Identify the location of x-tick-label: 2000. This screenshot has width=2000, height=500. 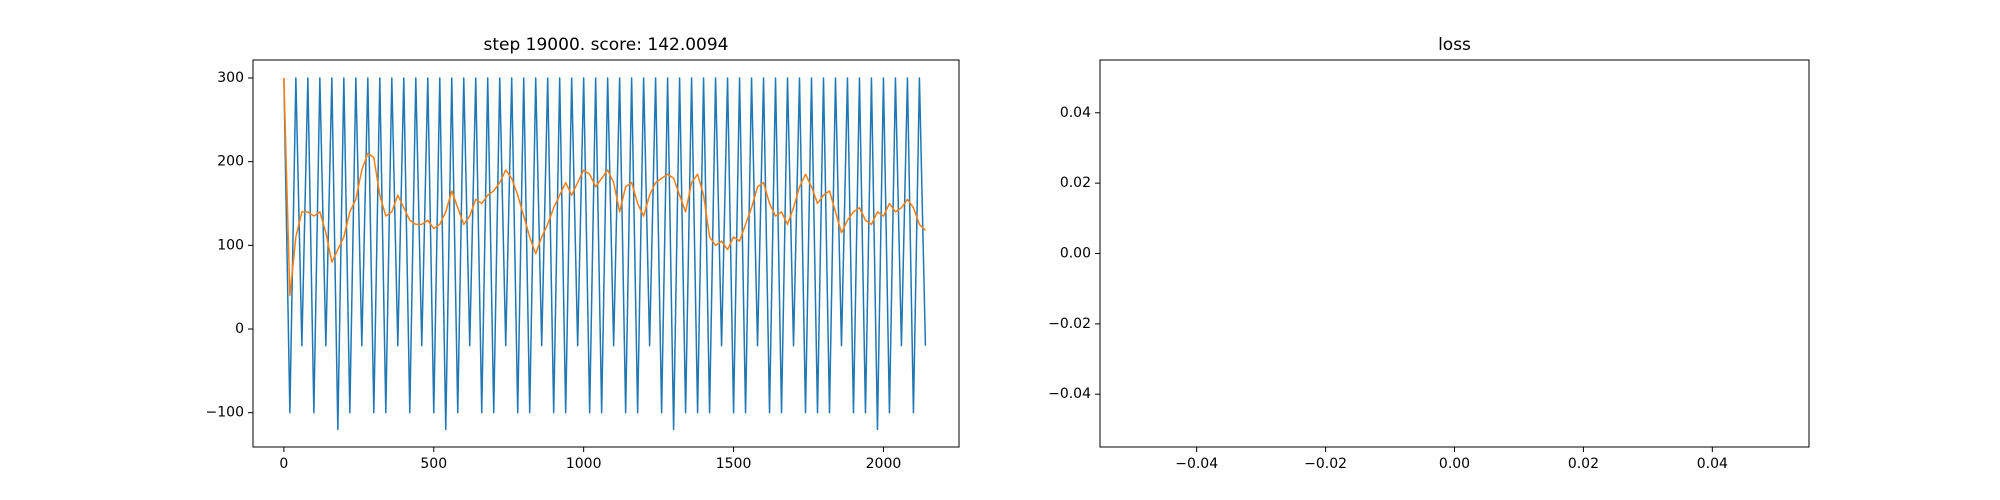
(884, 464).